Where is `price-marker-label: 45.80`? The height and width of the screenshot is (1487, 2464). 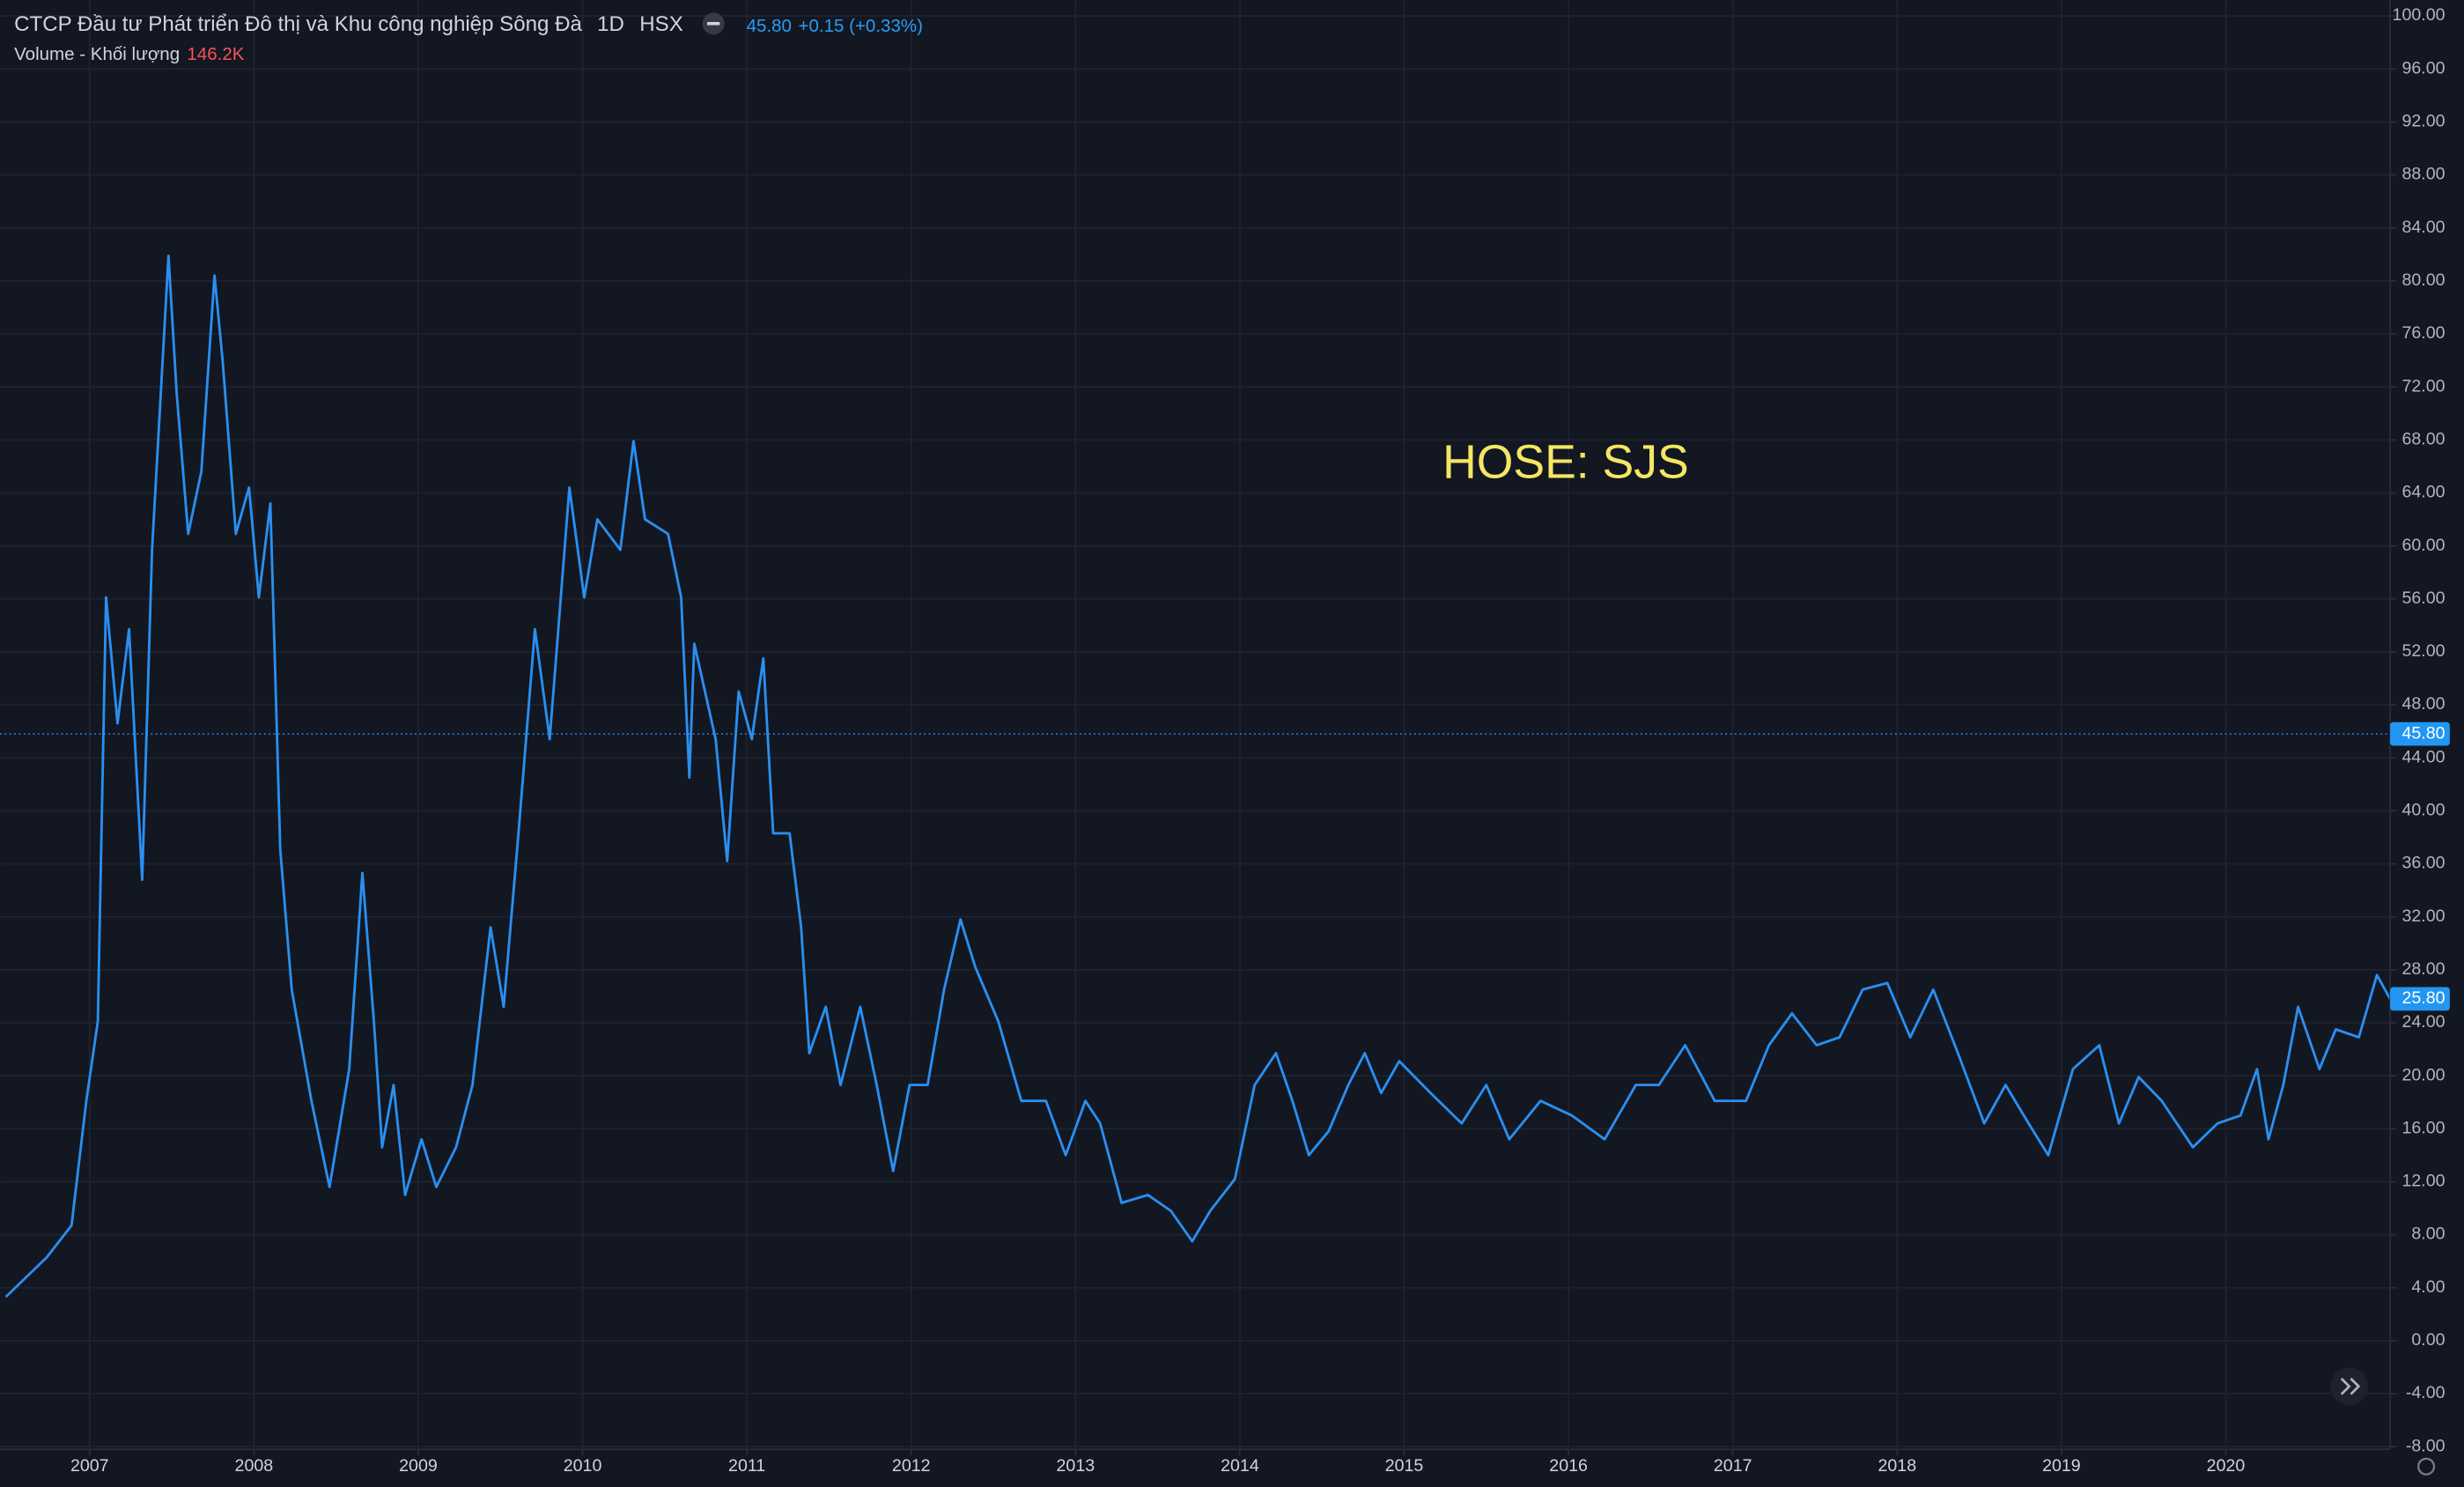
price-marker-label: 45.80 is located at coordinates (2423, 733).